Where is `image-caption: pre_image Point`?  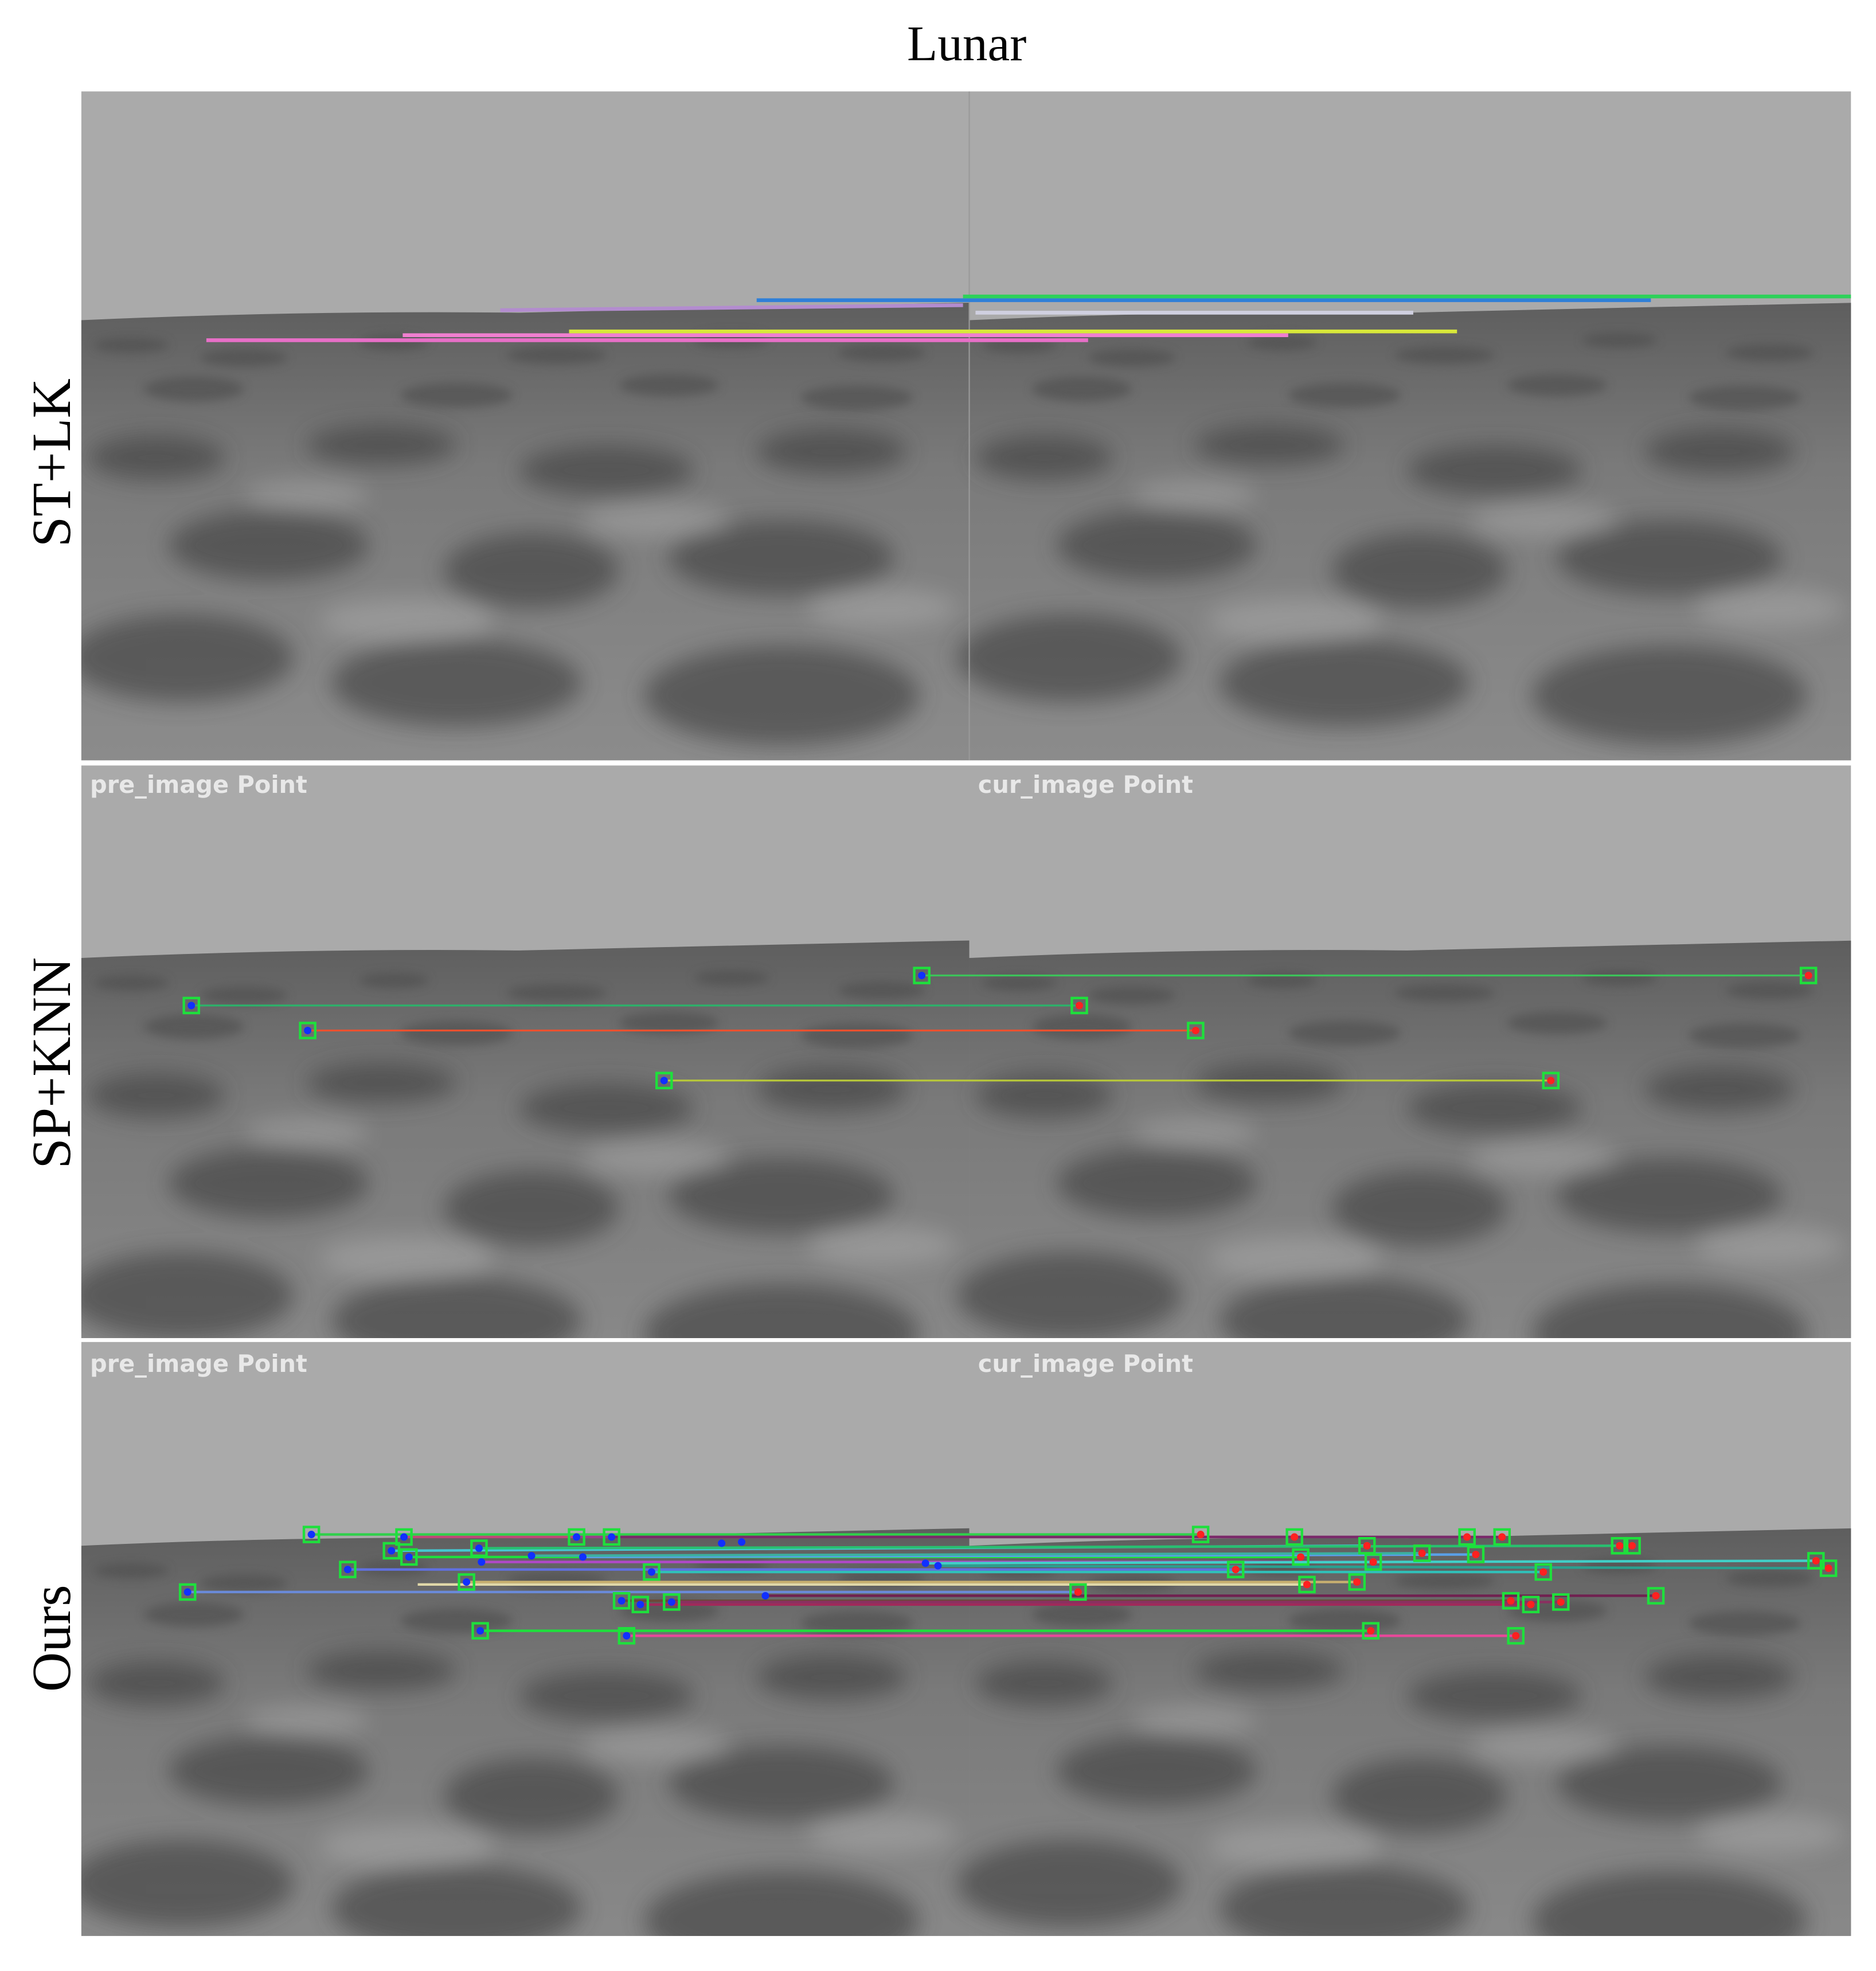 image-caption: pre_image Point is located at coordinates (198, 1364).